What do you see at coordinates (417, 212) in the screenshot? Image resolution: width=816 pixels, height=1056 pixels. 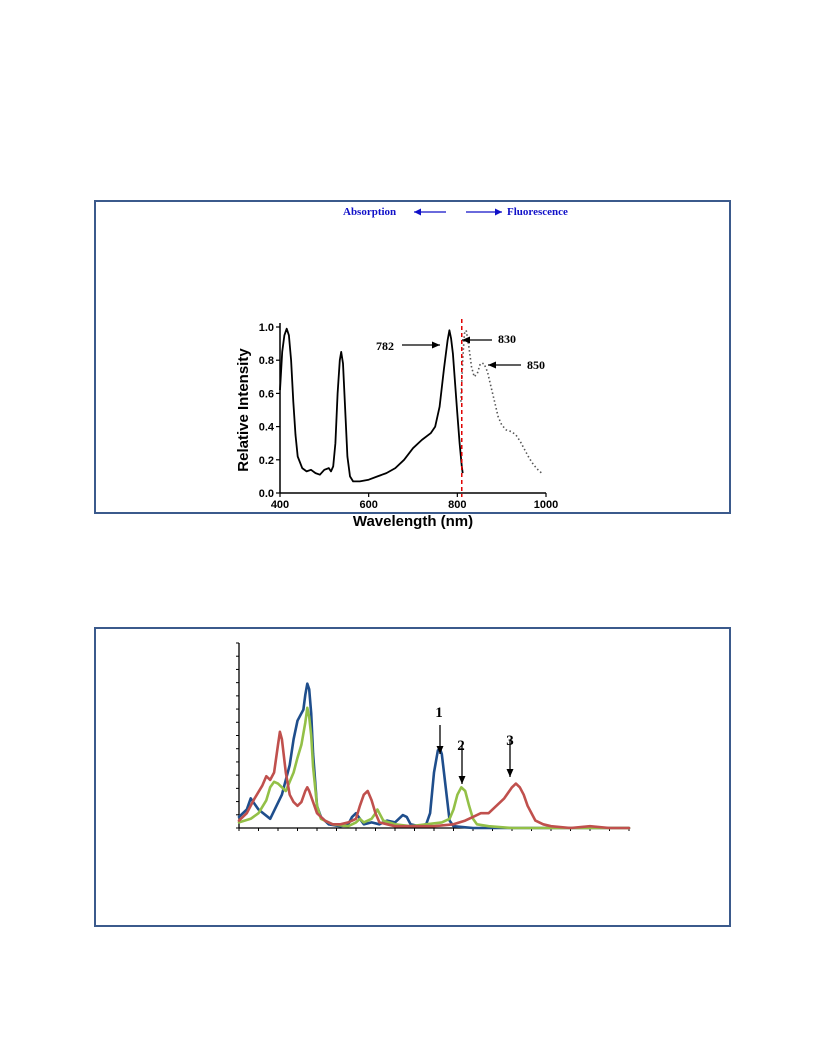 I see `absorption-arrow-head` at bounding box center [417, 212].